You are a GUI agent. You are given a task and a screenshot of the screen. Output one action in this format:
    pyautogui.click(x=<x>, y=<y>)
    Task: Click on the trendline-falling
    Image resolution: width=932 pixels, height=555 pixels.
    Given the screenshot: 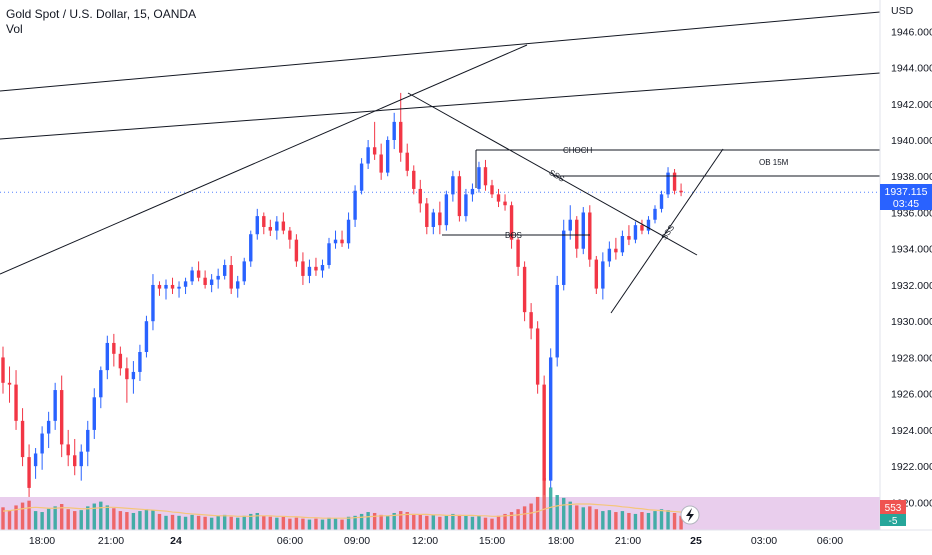 What is the action you would take?
    pyautogui.click(x=552, y=174)
    